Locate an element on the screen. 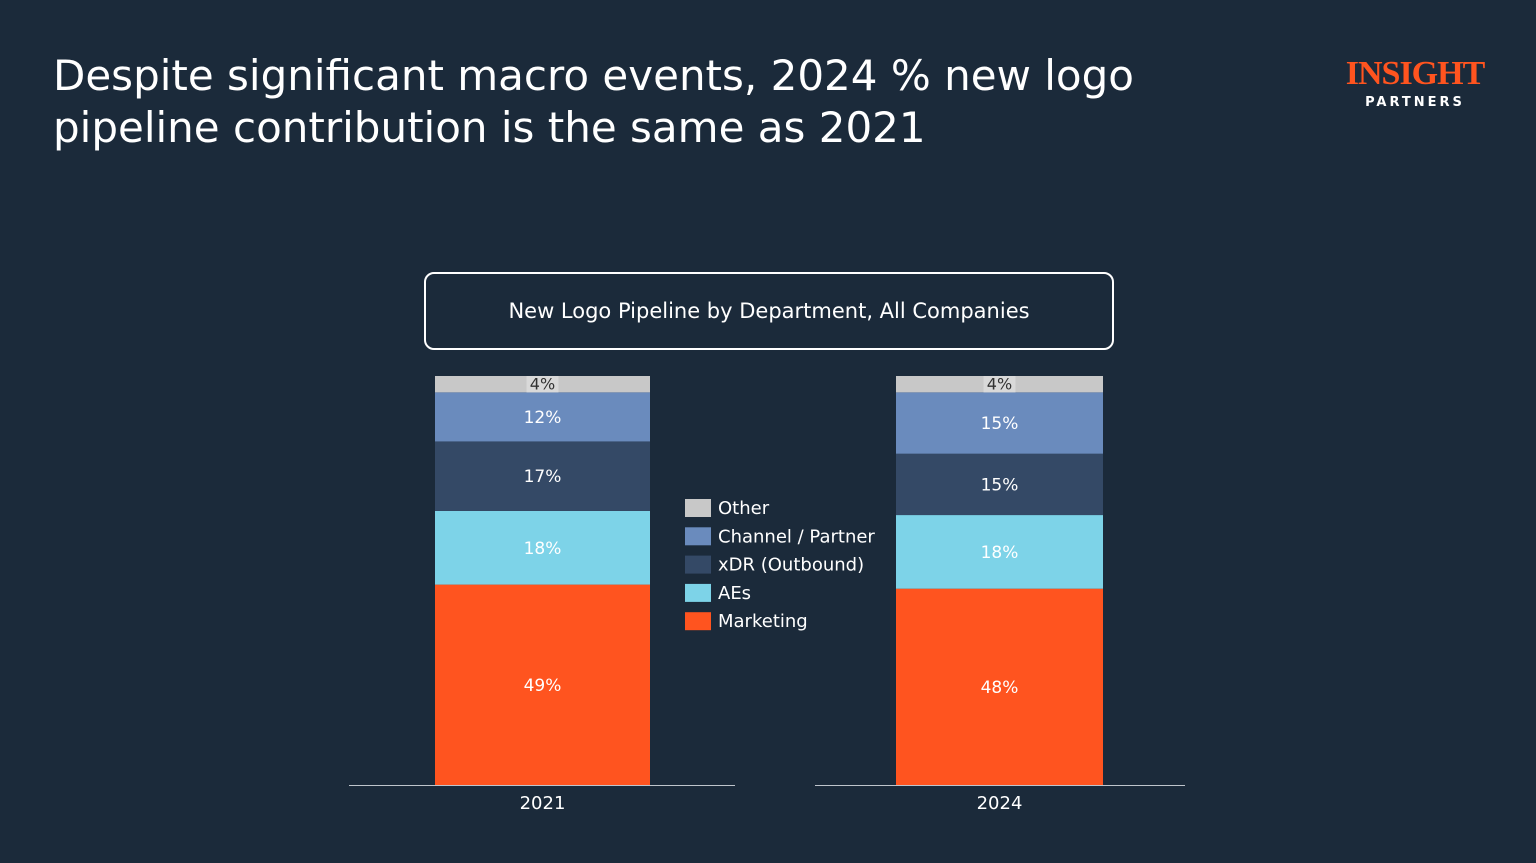 This screenshot has width=1536, height=863. data-label: 48% is located at coordinates (1000, 688).